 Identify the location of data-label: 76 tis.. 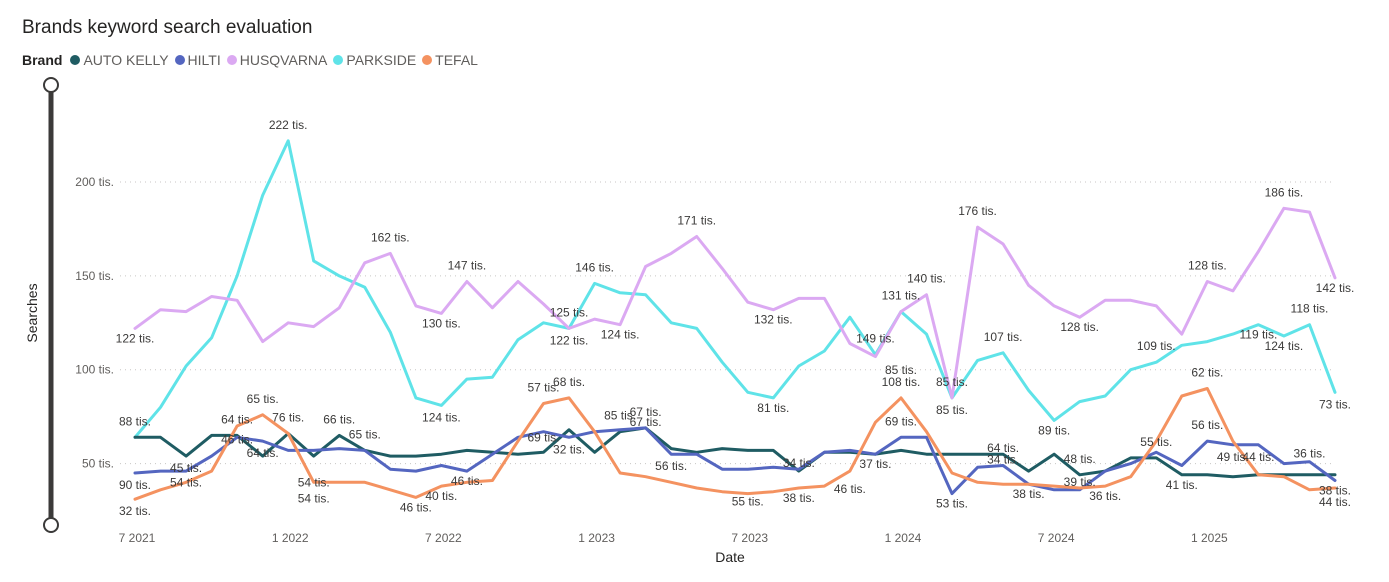
(288, 418).